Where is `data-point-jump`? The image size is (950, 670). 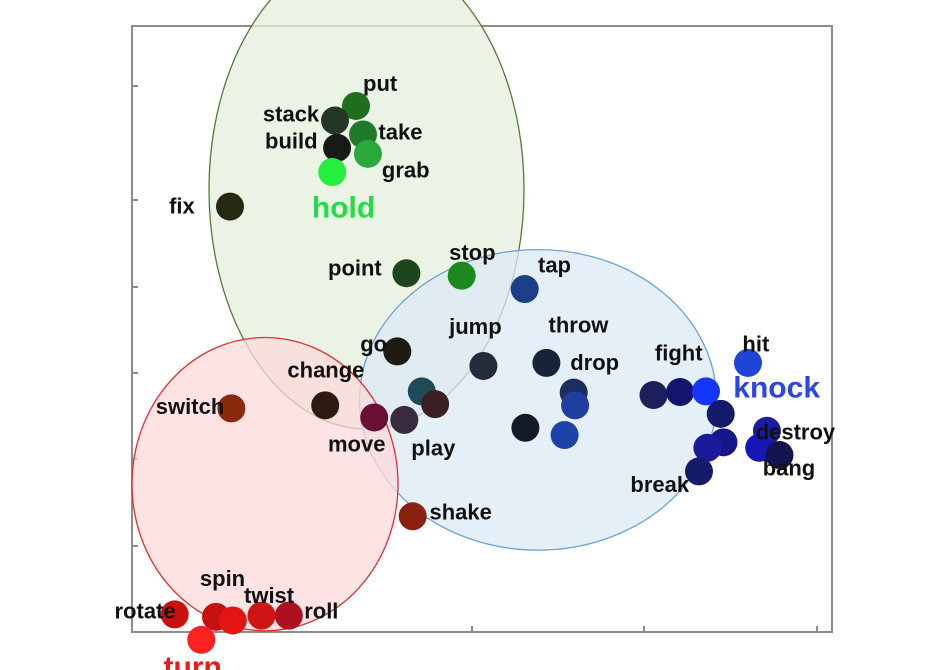 data-point-jump is located at coordinates (483, 365).